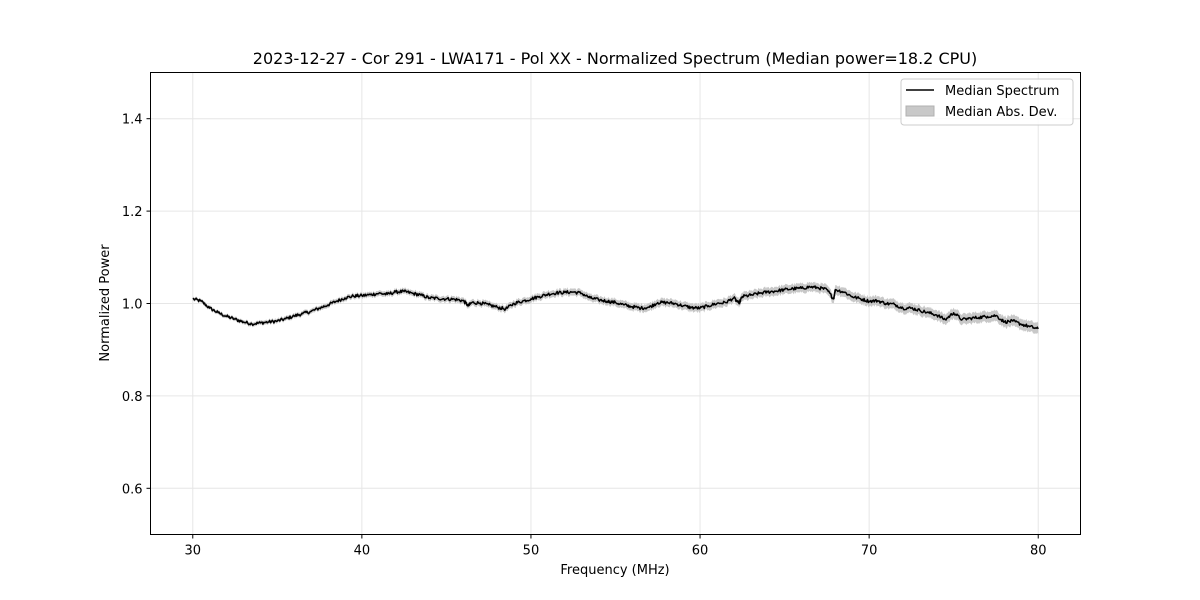 The width and height of the screenshot is (1200, 600). I want to click on median-spectrum-line, so click(615, 307).